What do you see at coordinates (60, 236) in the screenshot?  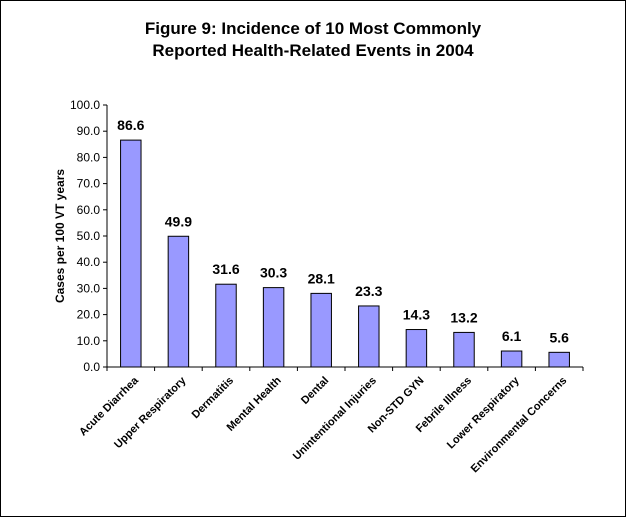 I see `y-axis-label: Cases per 100 VT years` at bounding box center [60, 236].